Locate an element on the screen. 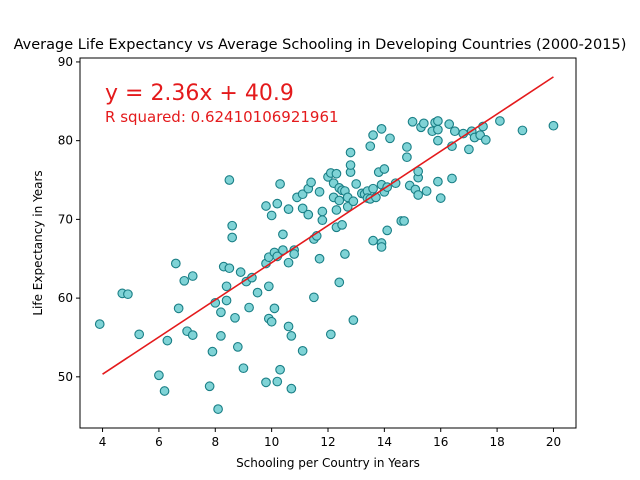 Image resolution: width=640 pixels, height=480 pixels. x-tick-label: 12 is located at coordinates (327, 442).